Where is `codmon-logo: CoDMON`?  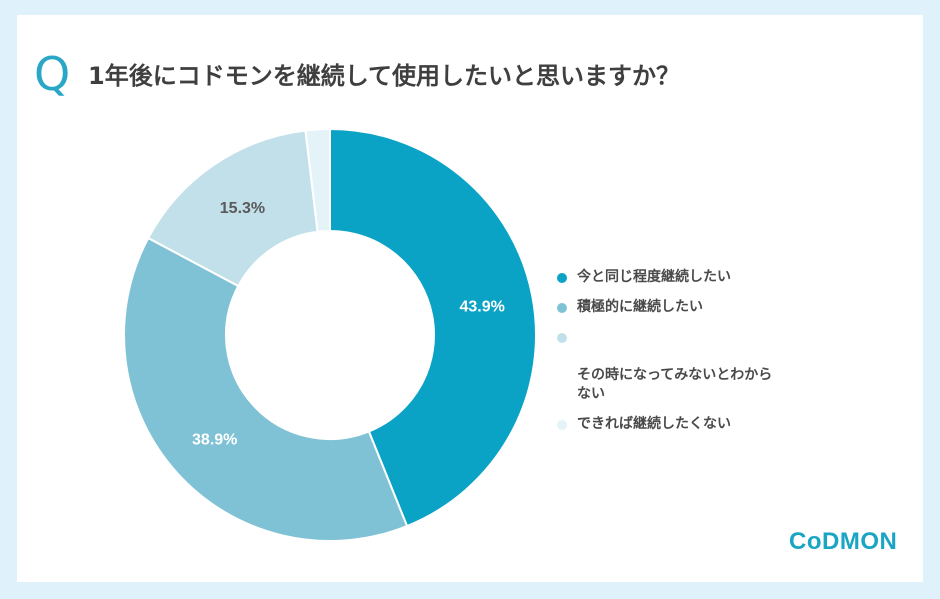 codmon-logo: CoDMON is located at coordinates (846, 542).